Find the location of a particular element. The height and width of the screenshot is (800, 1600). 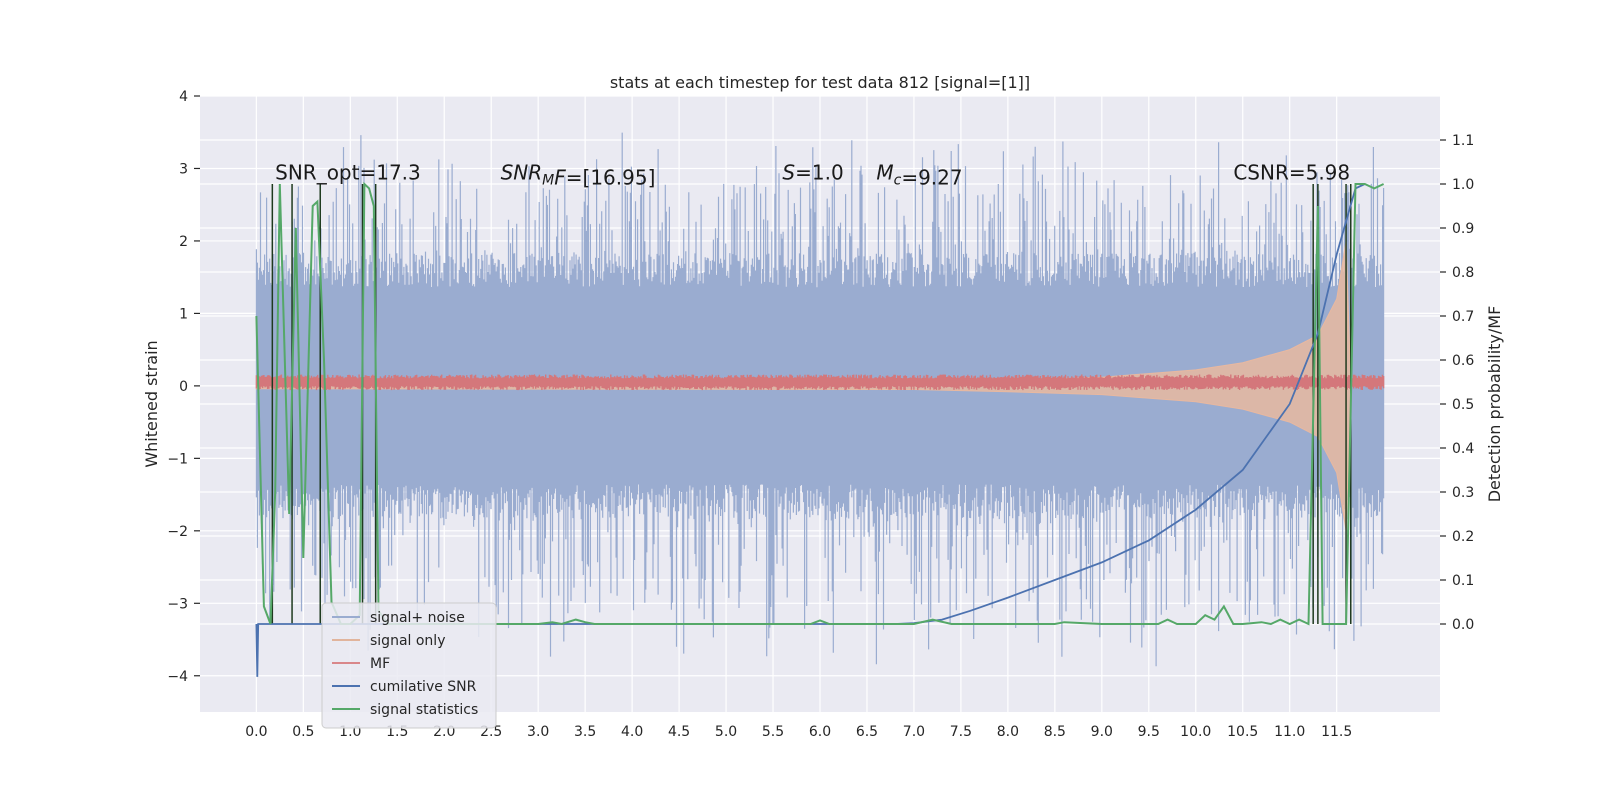

y-tick-label: 0 is located at coordinates (183, 387).